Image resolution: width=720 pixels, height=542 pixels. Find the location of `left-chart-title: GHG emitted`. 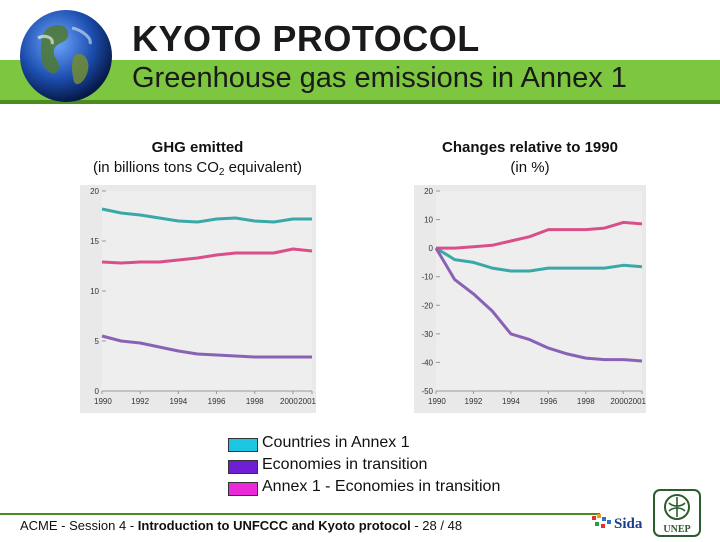

left-chart-title: GHG emitted is located at coordinates (197, 147).